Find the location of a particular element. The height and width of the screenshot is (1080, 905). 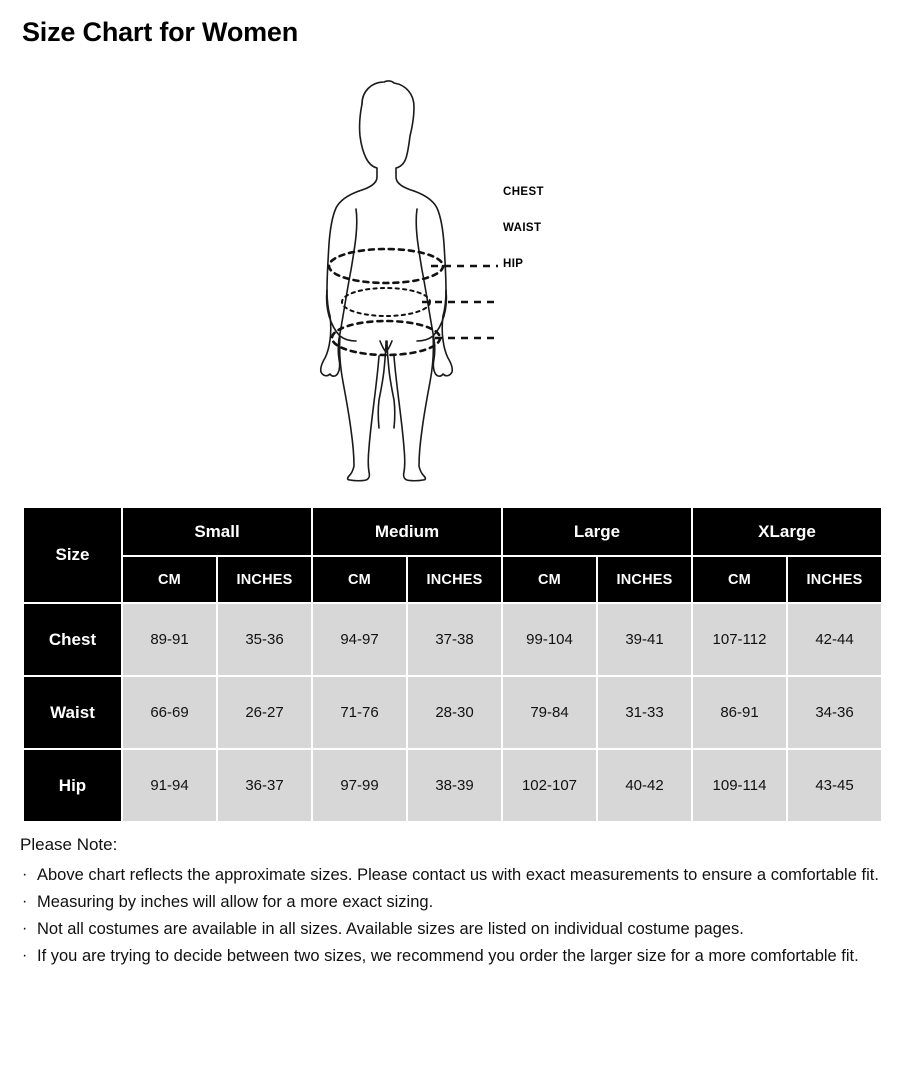

cell-chest-xlarge-inches: 42-44 is located at coordinates (834, 639).